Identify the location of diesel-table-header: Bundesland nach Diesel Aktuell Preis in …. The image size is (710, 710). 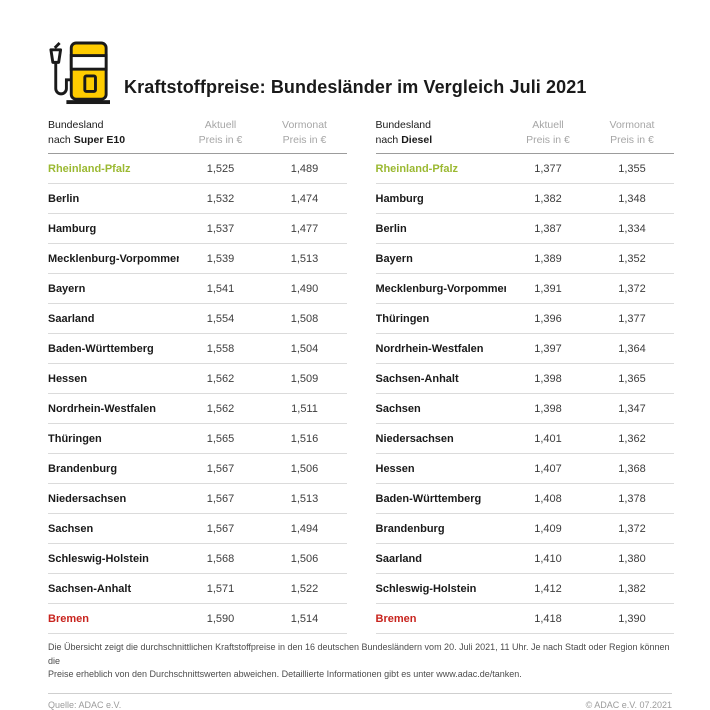
(524, 135).